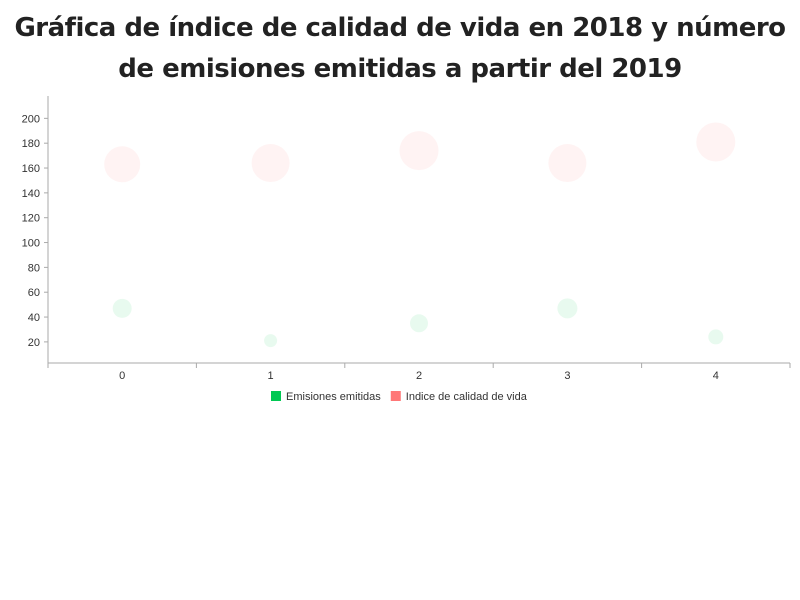 This screenshot has height=600, width=800. What do you see at coordinates (419, 376) in the screenshot?
I see `x-tick-label: 2` at bounding box center [419, 376].